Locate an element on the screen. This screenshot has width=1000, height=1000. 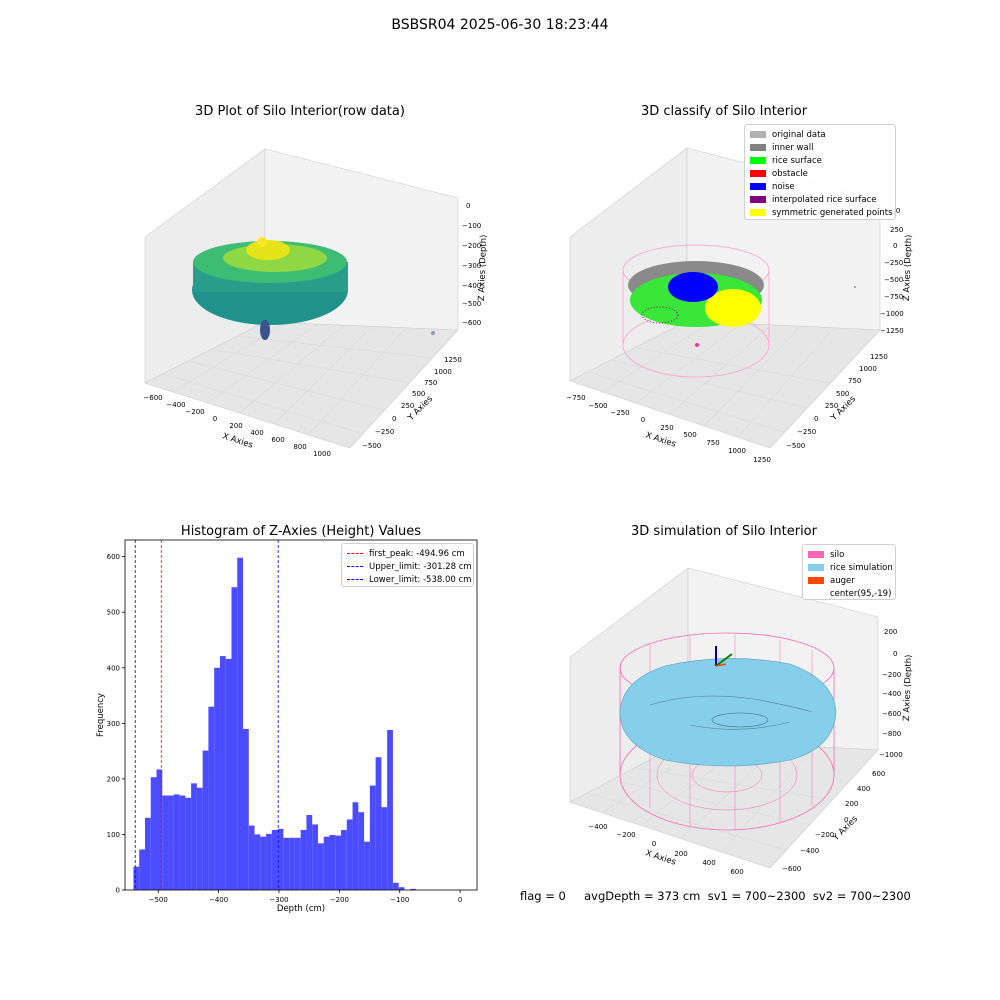
raw-xtick: 600 is located at coordinates (277, 440).